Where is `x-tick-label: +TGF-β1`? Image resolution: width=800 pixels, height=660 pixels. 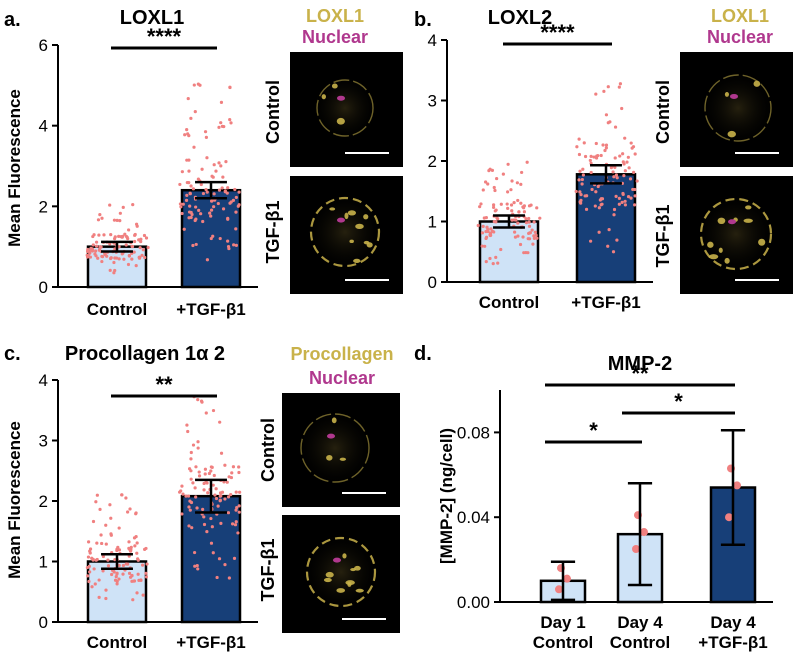 x-tick-label: +TGF-β1 is located at coordinates (605, 302).